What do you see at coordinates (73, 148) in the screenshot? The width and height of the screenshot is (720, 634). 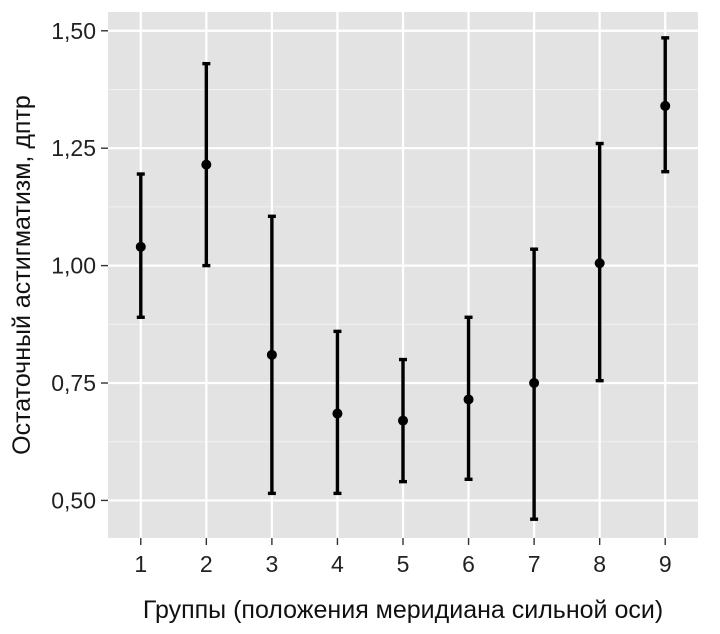 I see `y-tick-label: 1,25` at bounding box center [73, 148].